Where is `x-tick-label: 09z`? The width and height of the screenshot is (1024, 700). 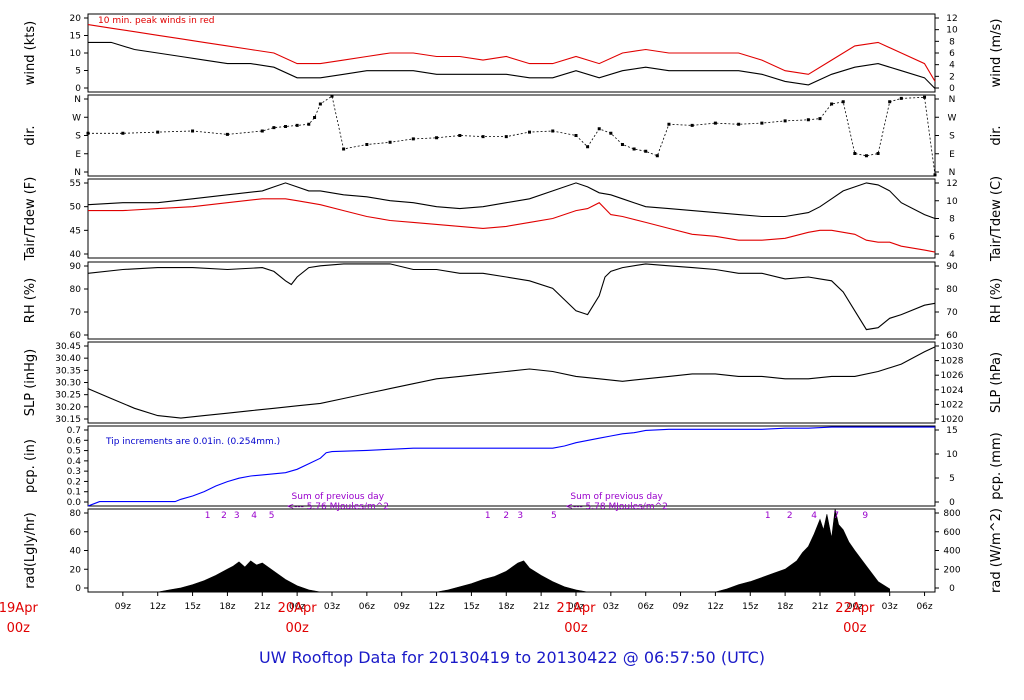
x-tick-label: 09z is located at coordinates (402, 607).